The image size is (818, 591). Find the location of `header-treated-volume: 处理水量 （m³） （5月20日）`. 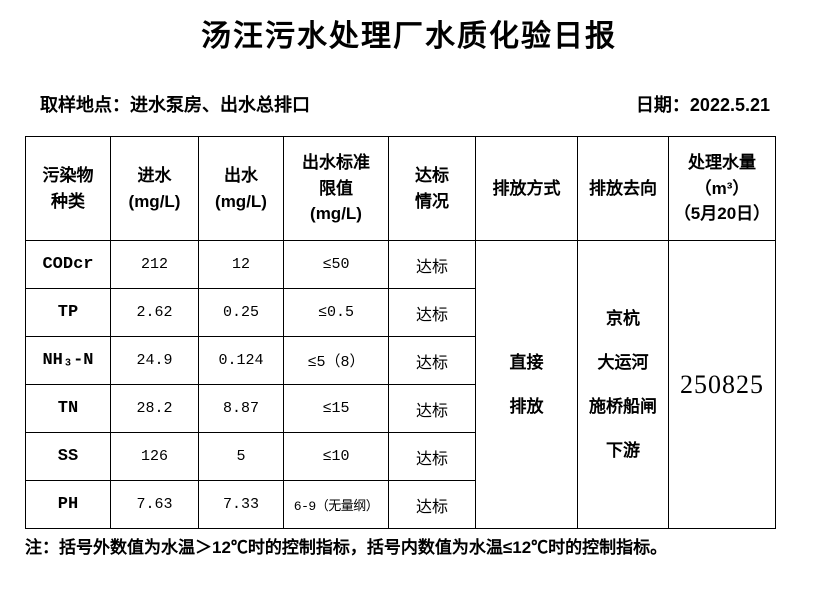

header-treated-volume: 处理水量 （m³） （5月20日） is located at coordinates (722, 188).